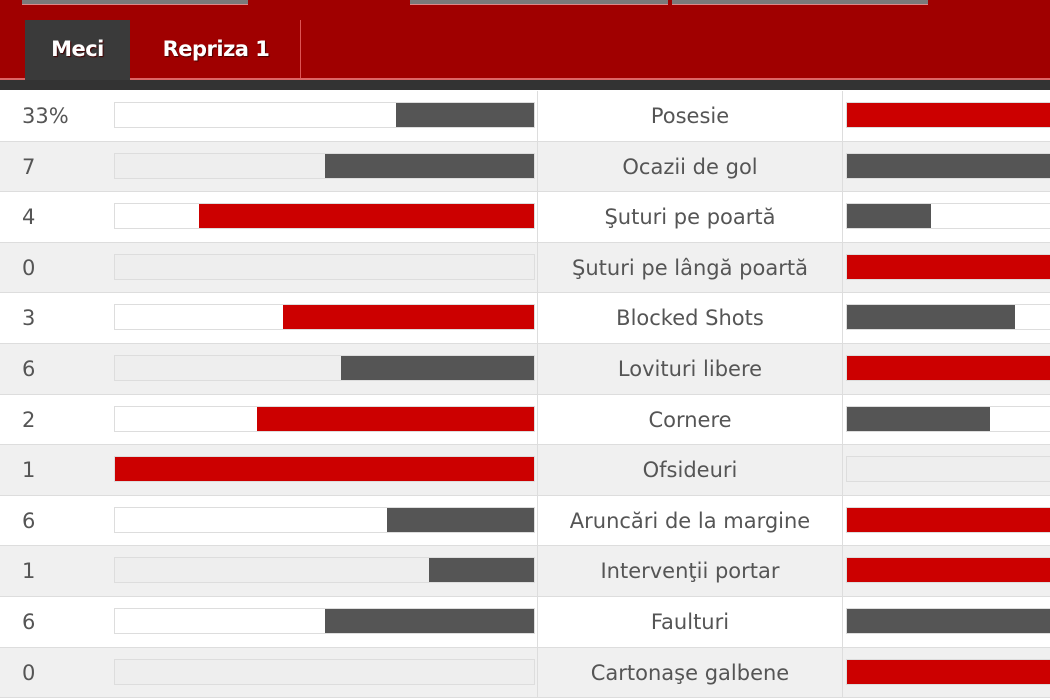  What do you see at coordinates (45, 116) in the screenshot?
I see `home-value: 33%` at bounding box center [45, 116].